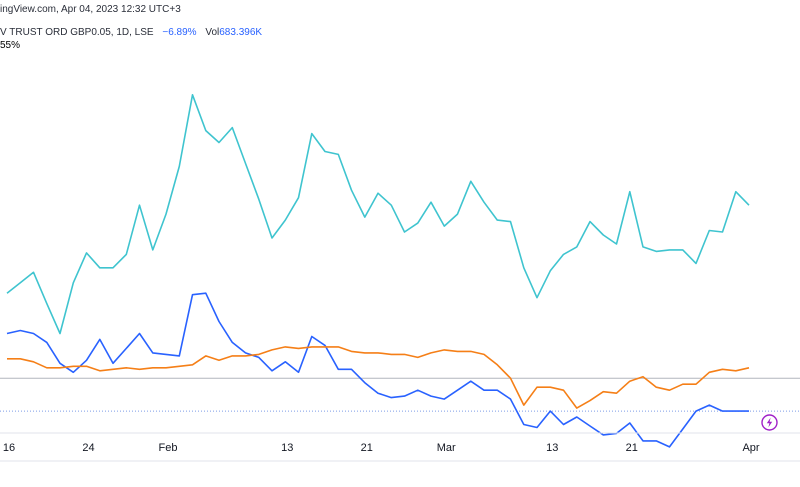 The image size is (800, 487). Describe the element at coordinates (769, 422) in the screenshot. I see `lightning-icon` at that location.